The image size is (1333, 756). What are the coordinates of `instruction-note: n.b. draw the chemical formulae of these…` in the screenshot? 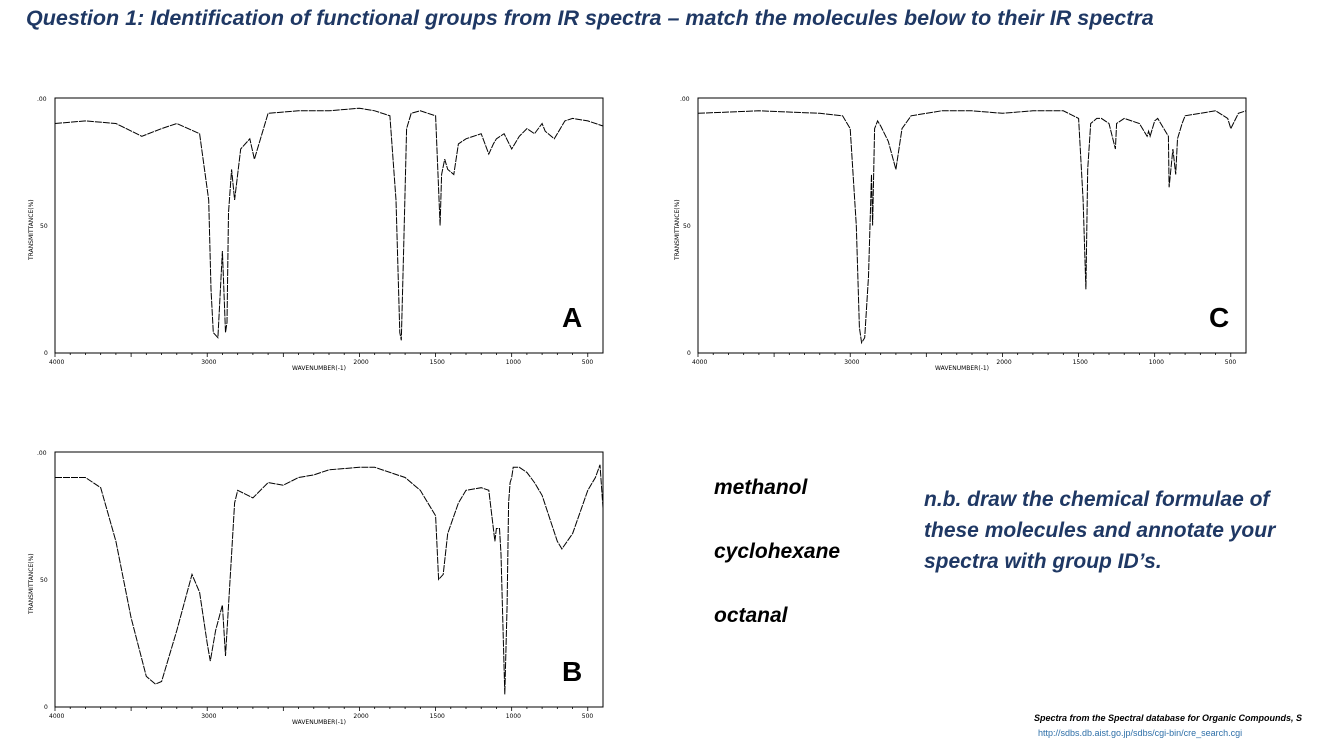 It's located at (1100, 530).